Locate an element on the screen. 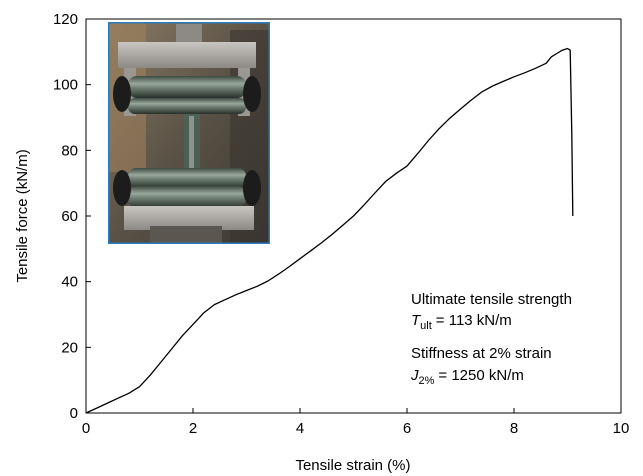  y-tick-label: 0 is located at coordinates (74, 413).